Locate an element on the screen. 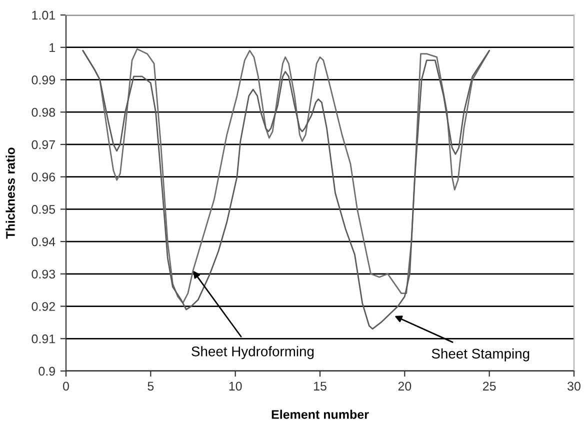 This screenshot has width=587, height=425. annotation: Sheet Stamping is located at coordinates (481, 355).